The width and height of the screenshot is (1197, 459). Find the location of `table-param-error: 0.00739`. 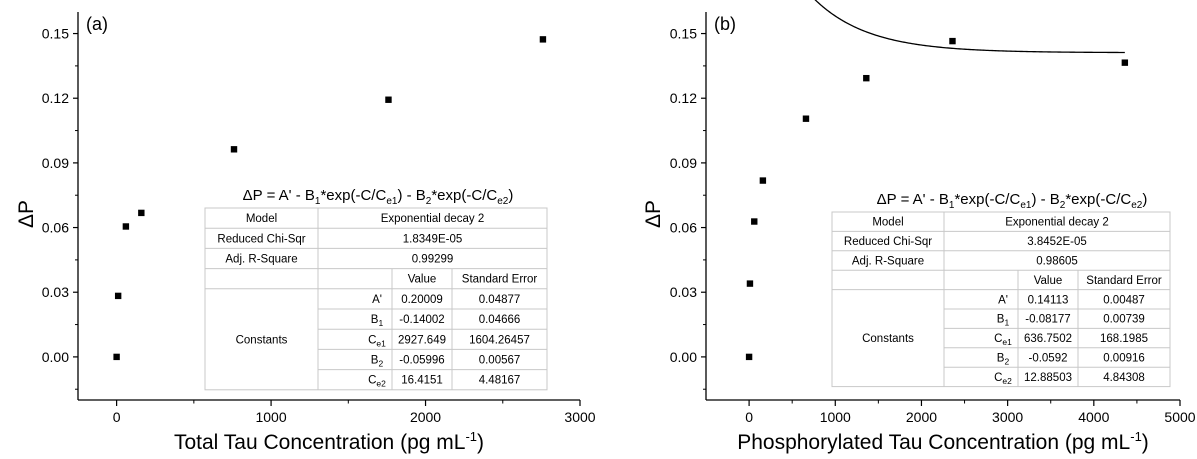

table-param-error: 0.00739 is located at coordinates (1124, 320).